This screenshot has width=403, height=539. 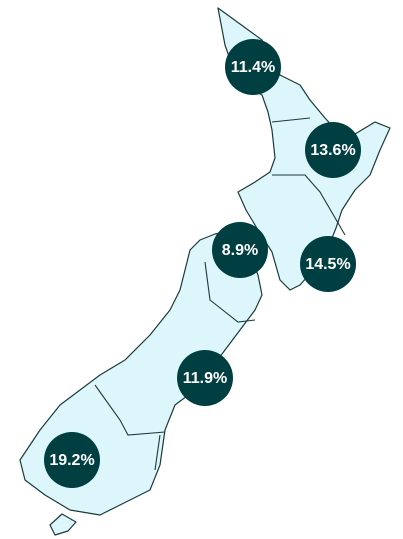 I want to click on region-label: 8.9%, so click(x=240, y=250).